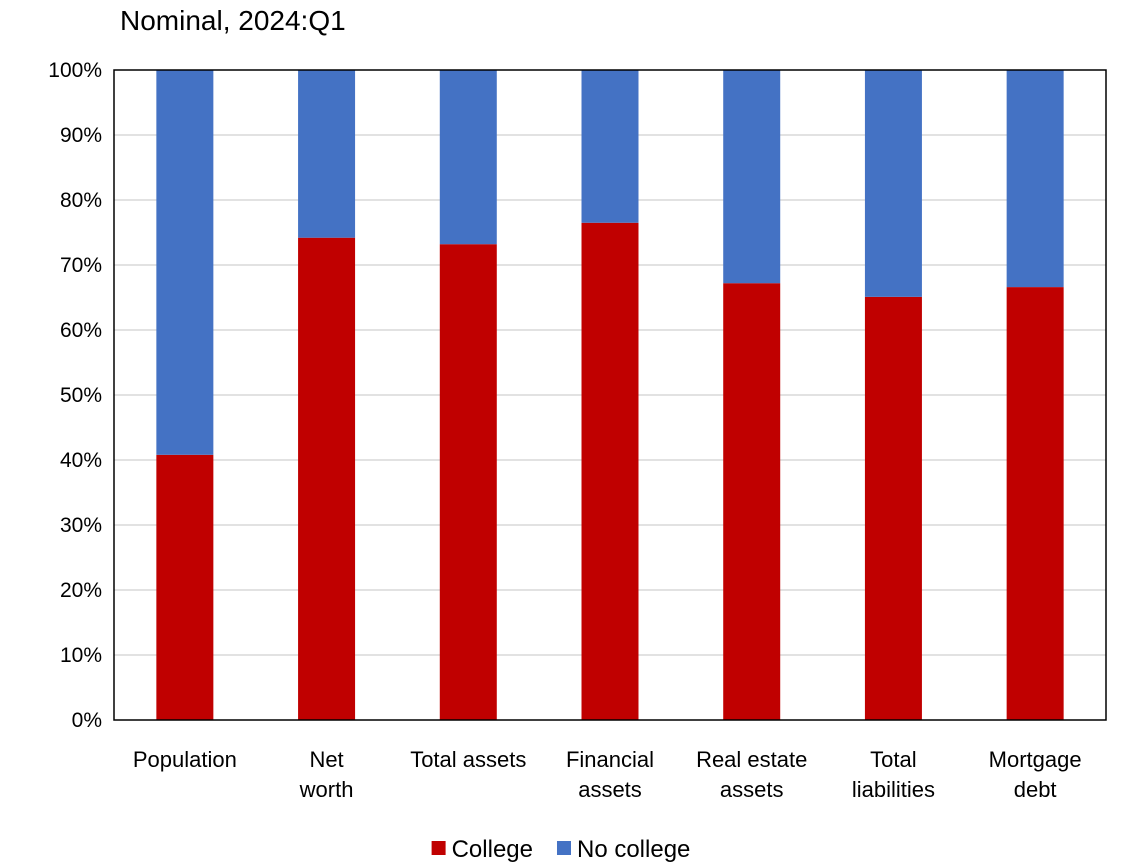  Describe the element at coordinates (81, 655) in the screenshot. I see `y-tick-label: 10%` at that location.